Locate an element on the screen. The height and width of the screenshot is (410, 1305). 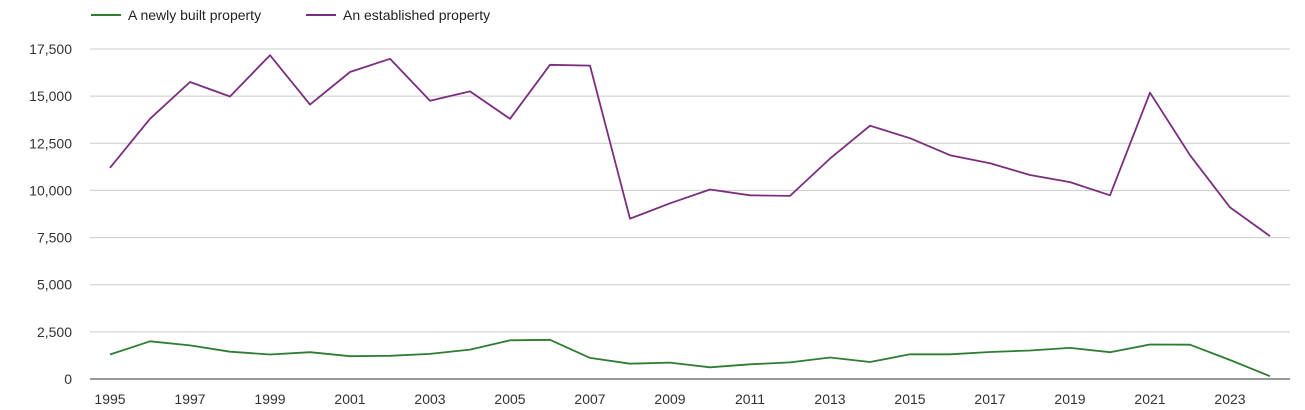
x-tick-label: 2023 is located at coordinates (1229, 399).